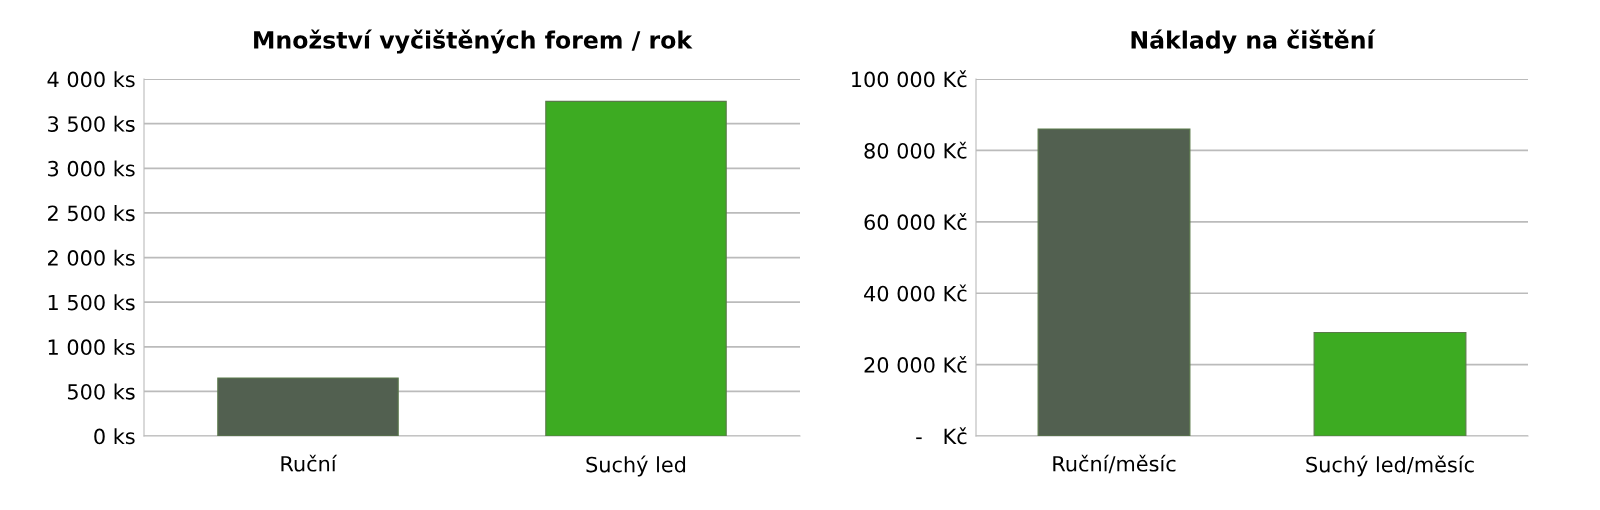 This screenshot has height=510, width=1600. What do you see at coordinates (91, 257) in the screenshot?
I see `y-tick-label: 2 000 ks` at bounding box center [91, 257].